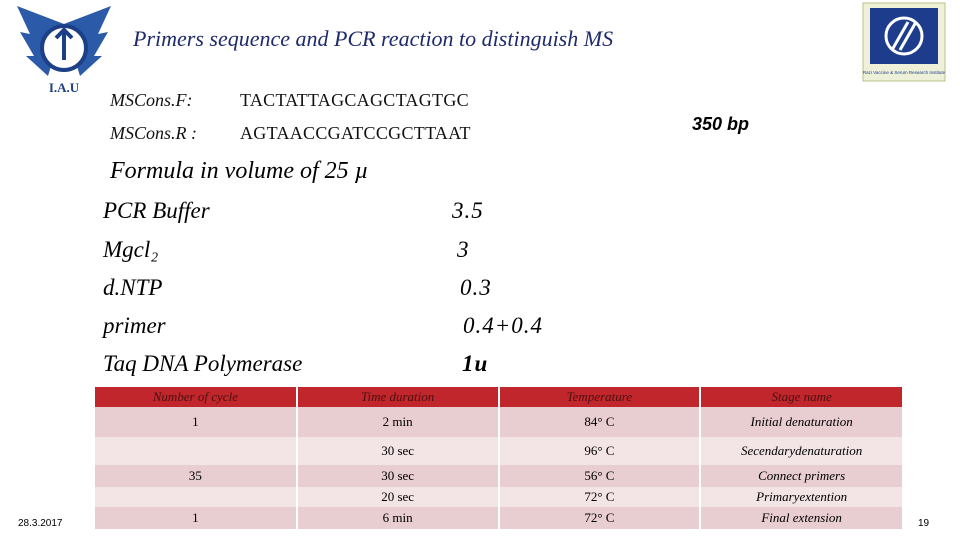  I want to click on table-cell: Secendarydenaturation, so click(800, 451).